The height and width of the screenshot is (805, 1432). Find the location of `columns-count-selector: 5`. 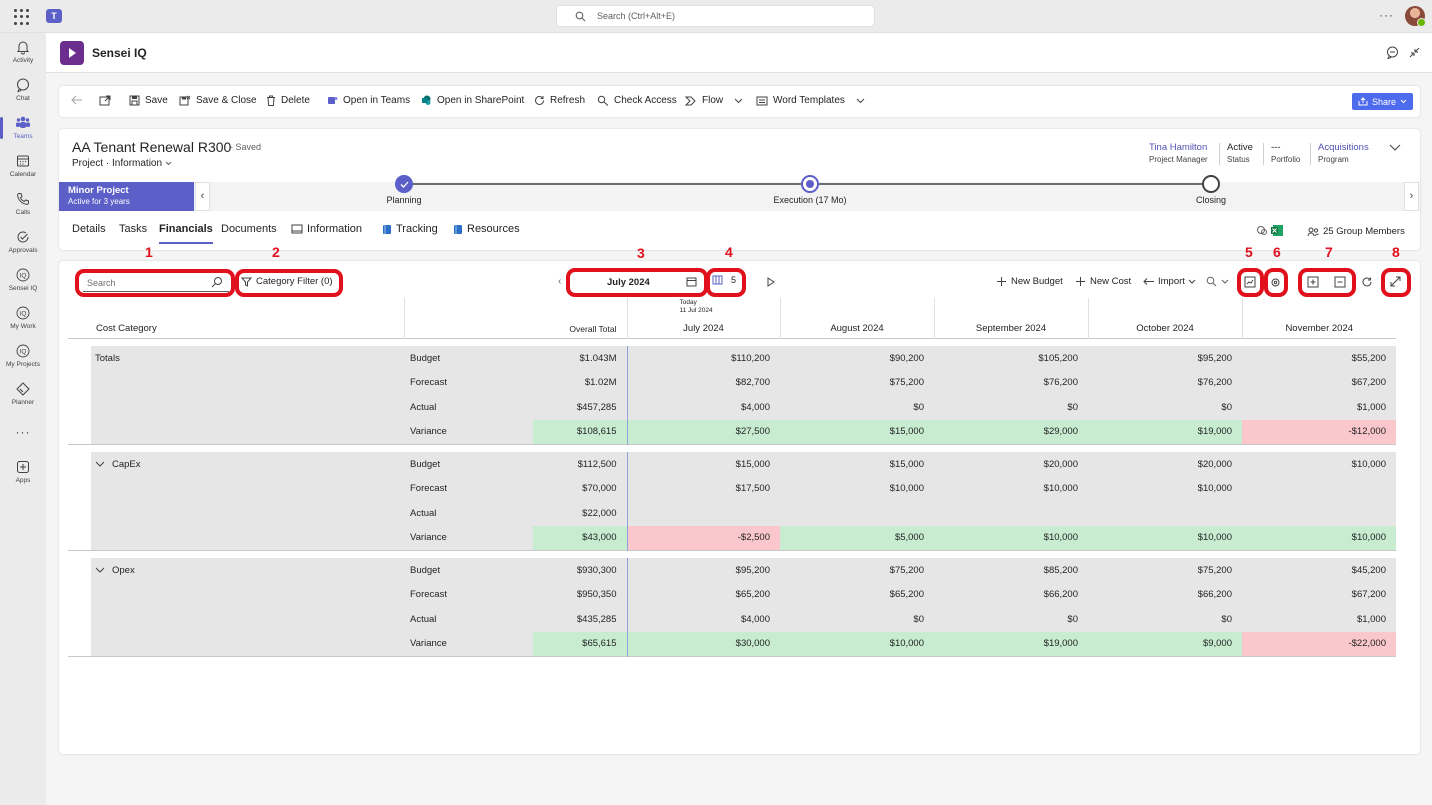

columns-count-selector: 5 is located at coordinates (724, 280).